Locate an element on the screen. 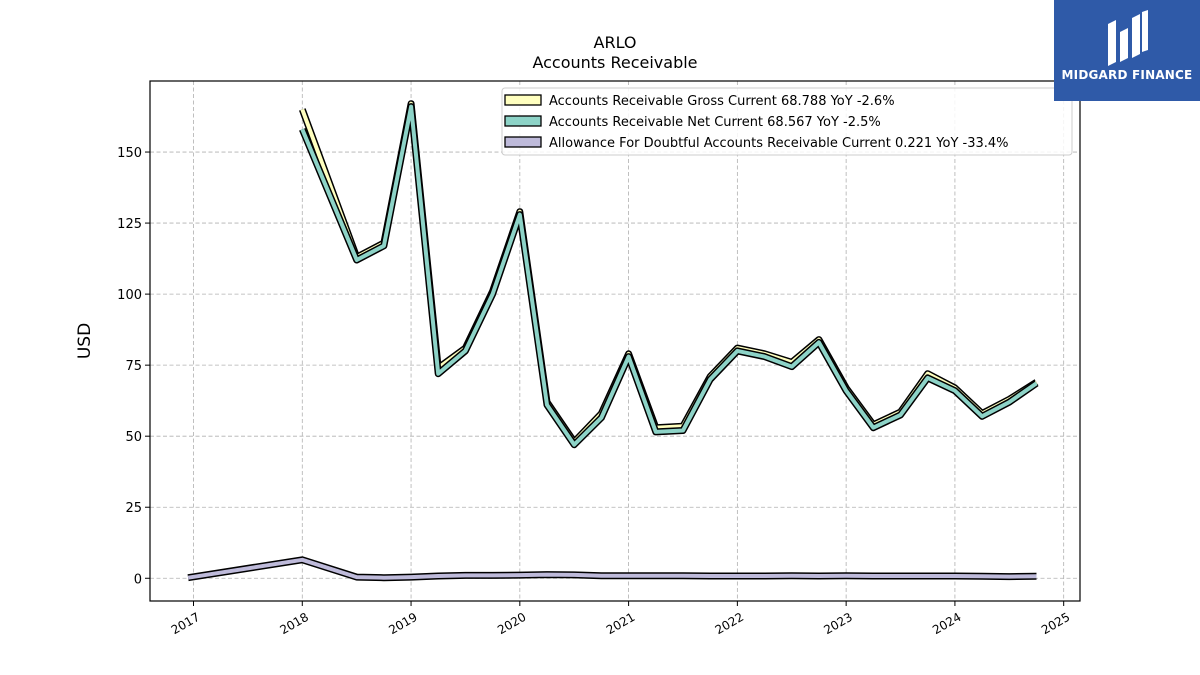 The image size is (1200, 675). y-tick-label: 100 is located at coordinates (129, 295).